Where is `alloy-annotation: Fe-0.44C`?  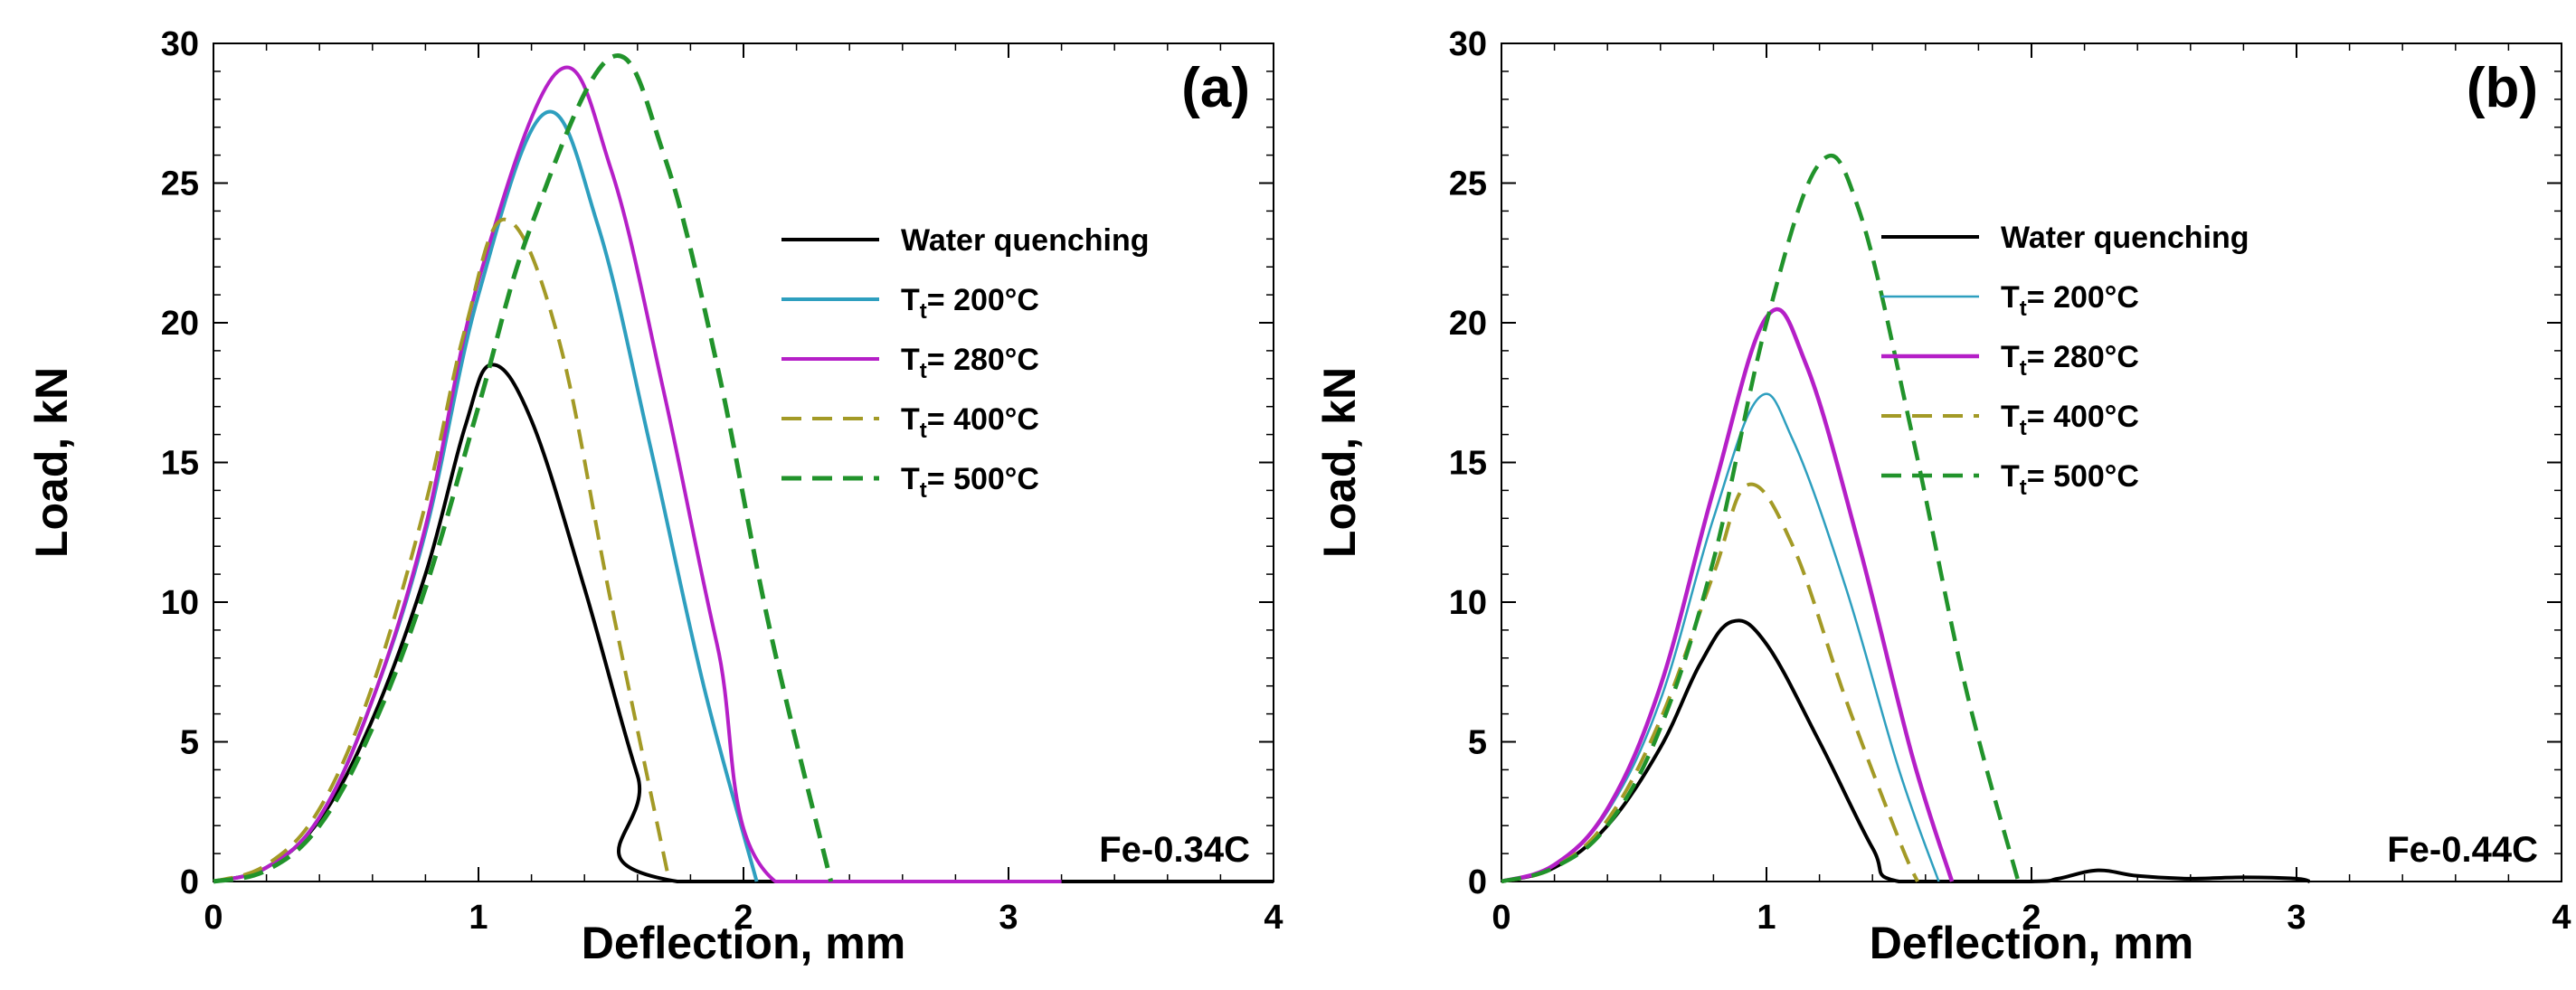 alloy-annotation: Fe-0.44C is located at coordinates (2462, 850).